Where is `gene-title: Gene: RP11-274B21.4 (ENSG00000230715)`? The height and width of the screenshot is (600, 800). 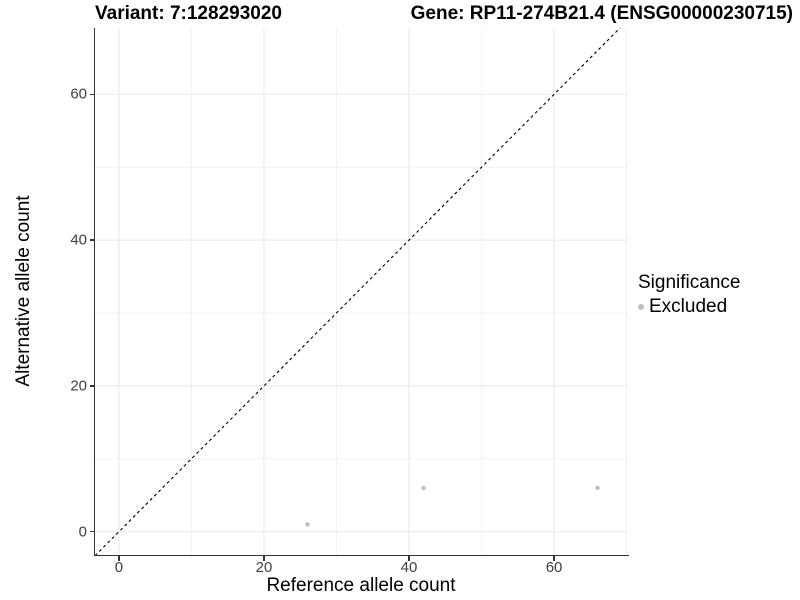 gene-title: Gene: RP11-274B21.4 (ENSG00000230715) is located at coordinates (601, 13).